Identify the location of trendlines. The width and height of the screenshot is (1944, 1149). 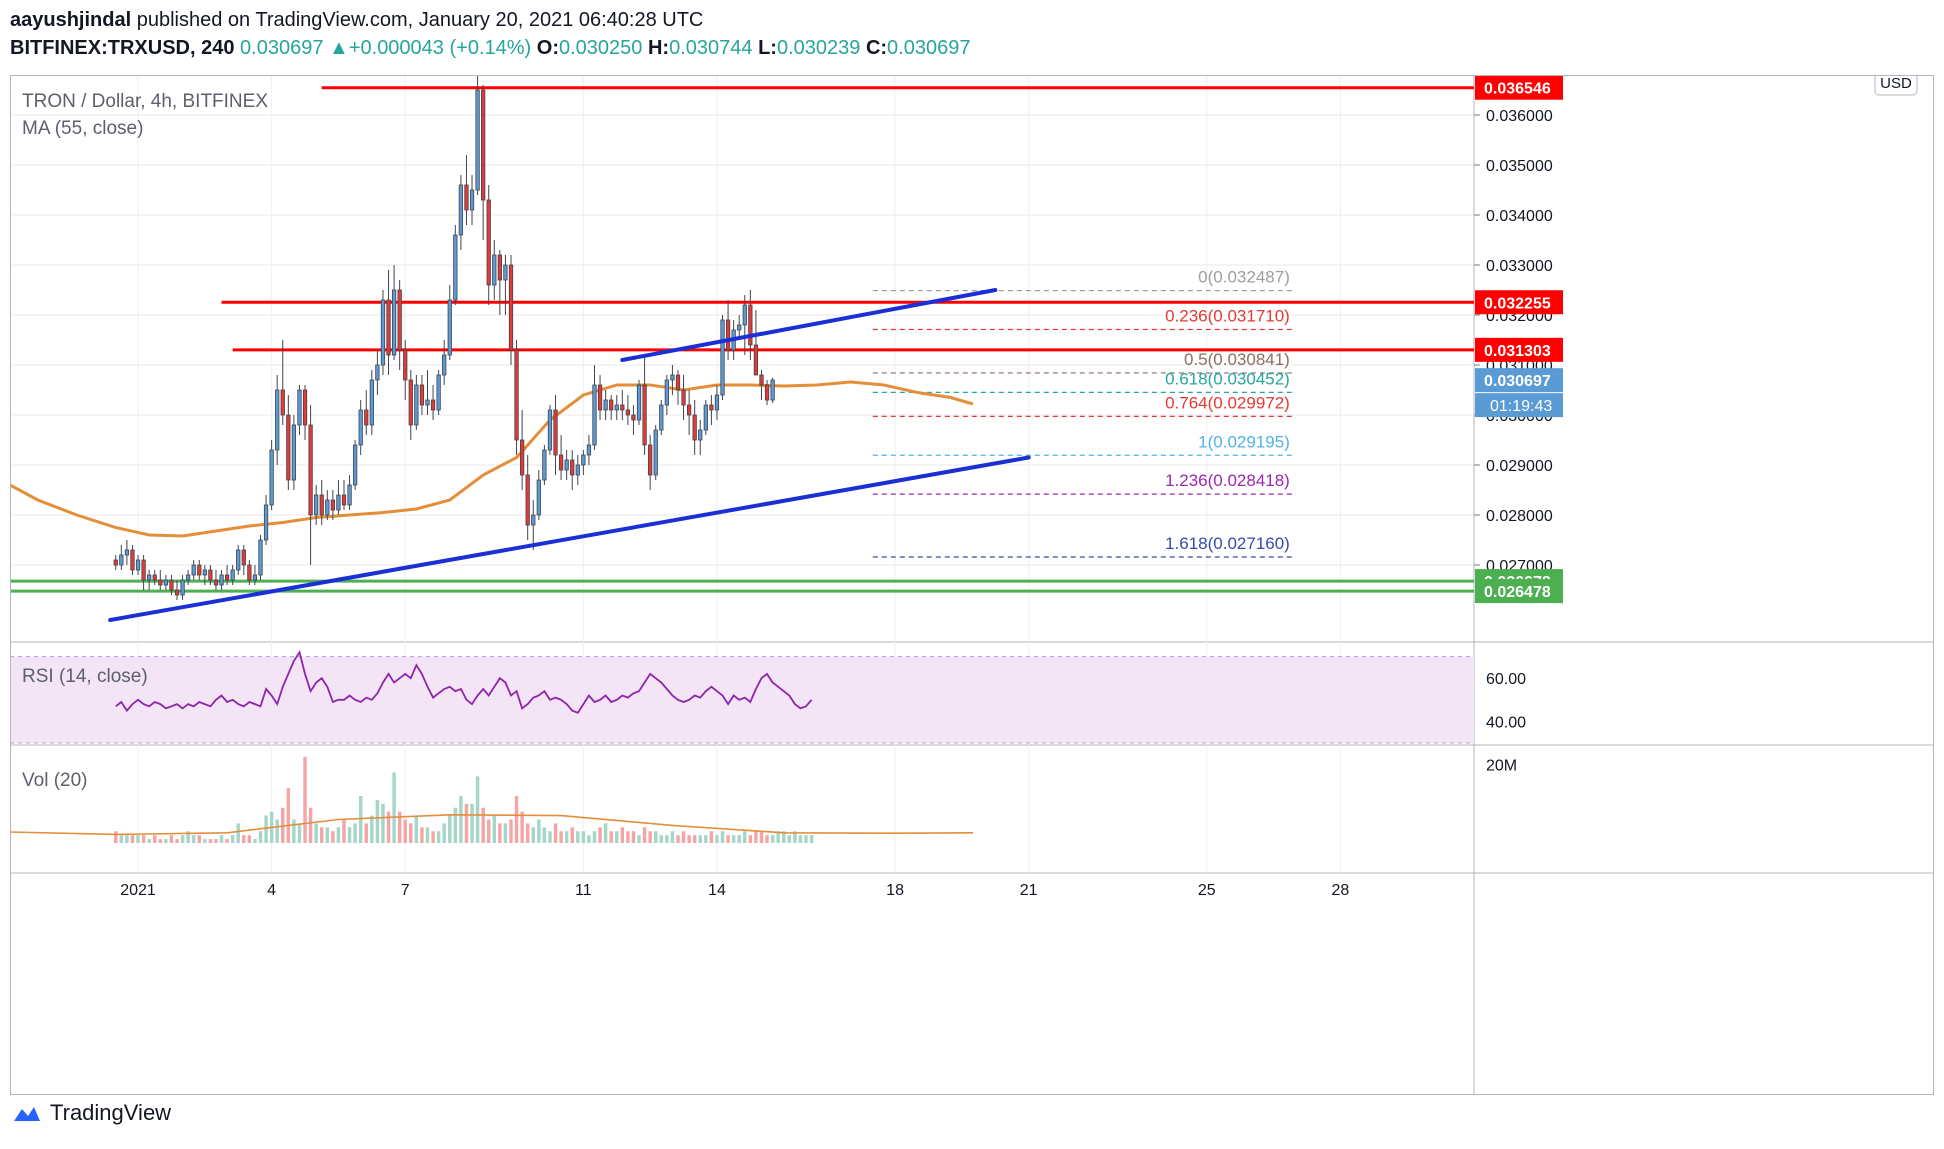
(569, 455).